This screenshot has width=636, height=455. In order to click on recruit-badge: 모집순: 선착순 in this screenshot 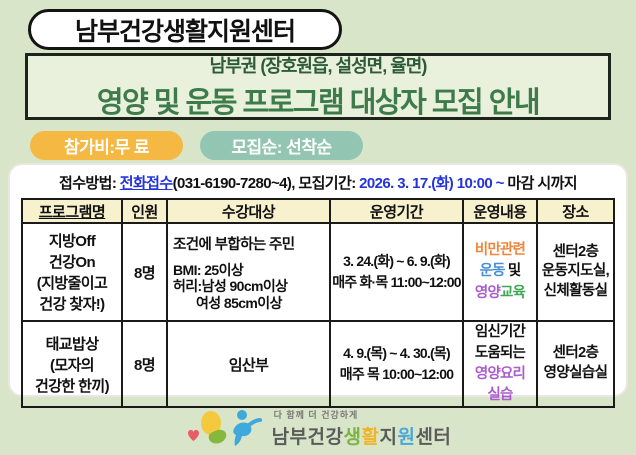, I will do `click(281, 145)`.